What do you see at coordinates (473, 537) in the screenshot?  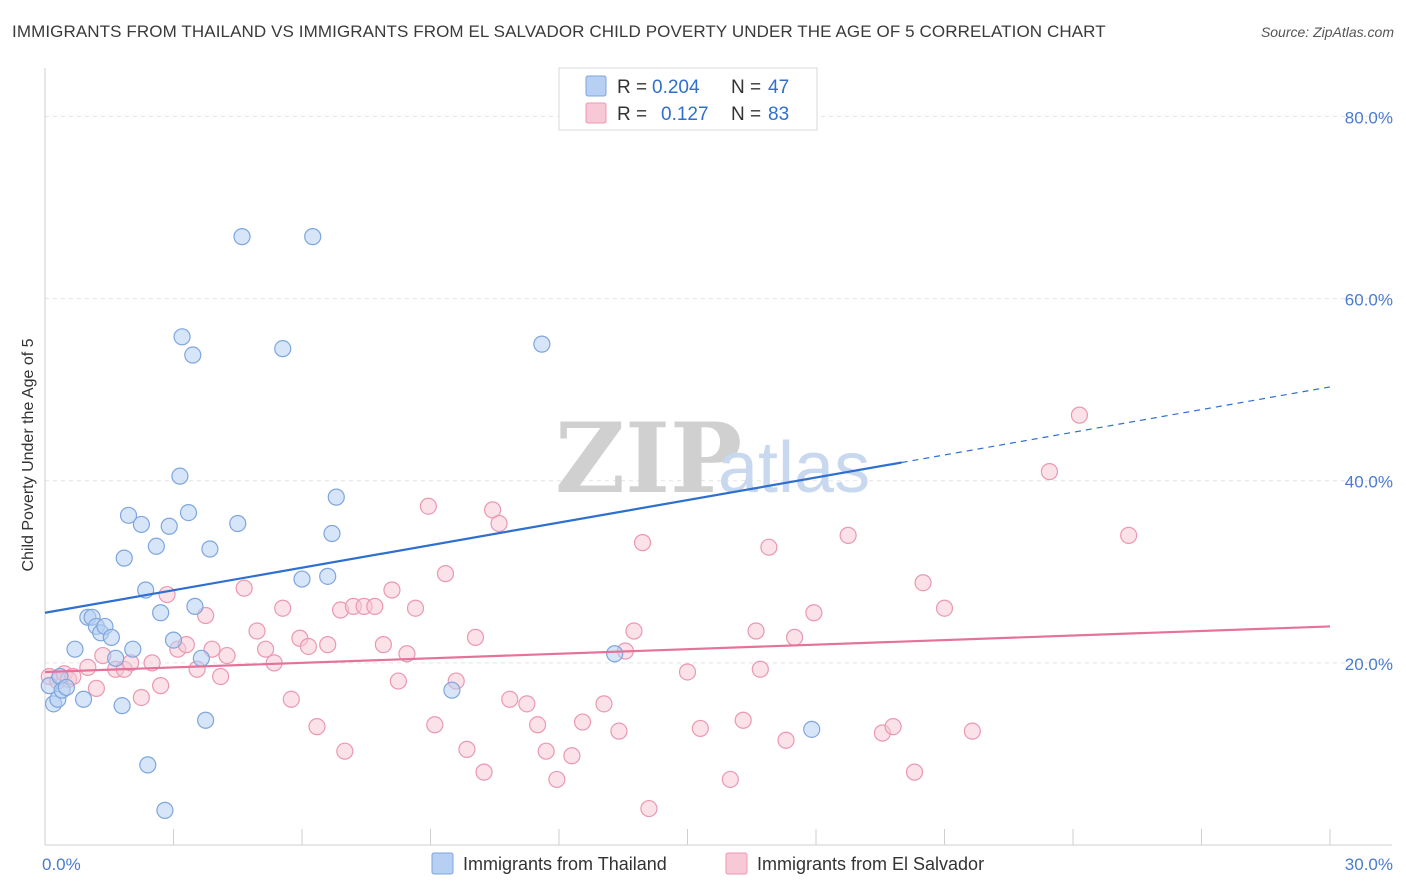 I see `thailand-trend-line` at bounding box center [473, 537].